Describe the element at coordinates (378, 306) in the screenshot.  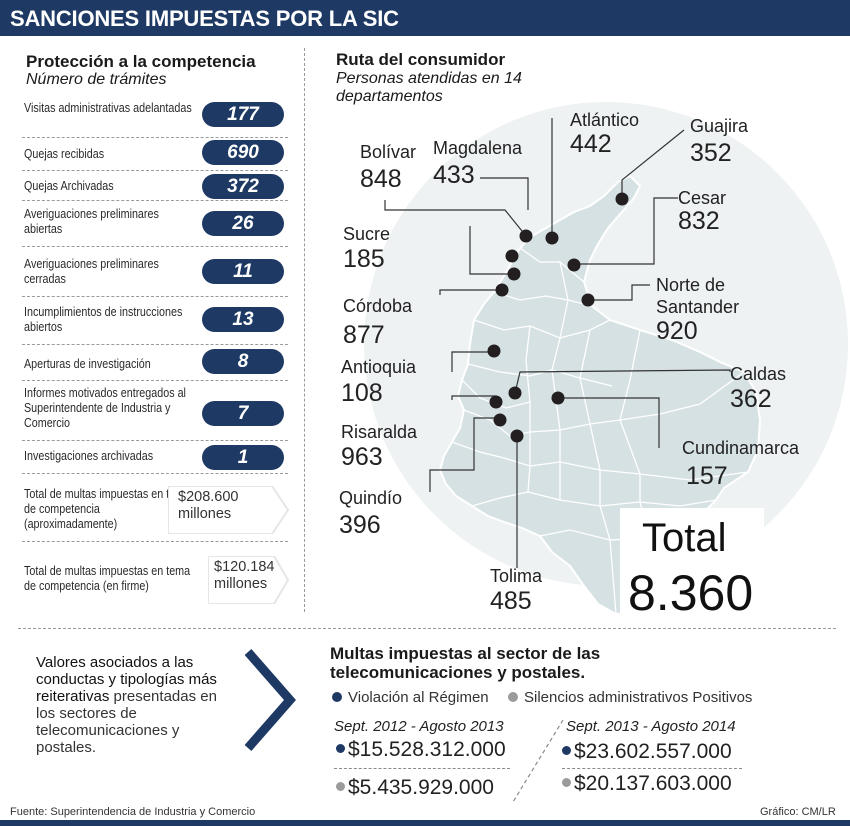
I see `dept-name: Córdoba` at that location.